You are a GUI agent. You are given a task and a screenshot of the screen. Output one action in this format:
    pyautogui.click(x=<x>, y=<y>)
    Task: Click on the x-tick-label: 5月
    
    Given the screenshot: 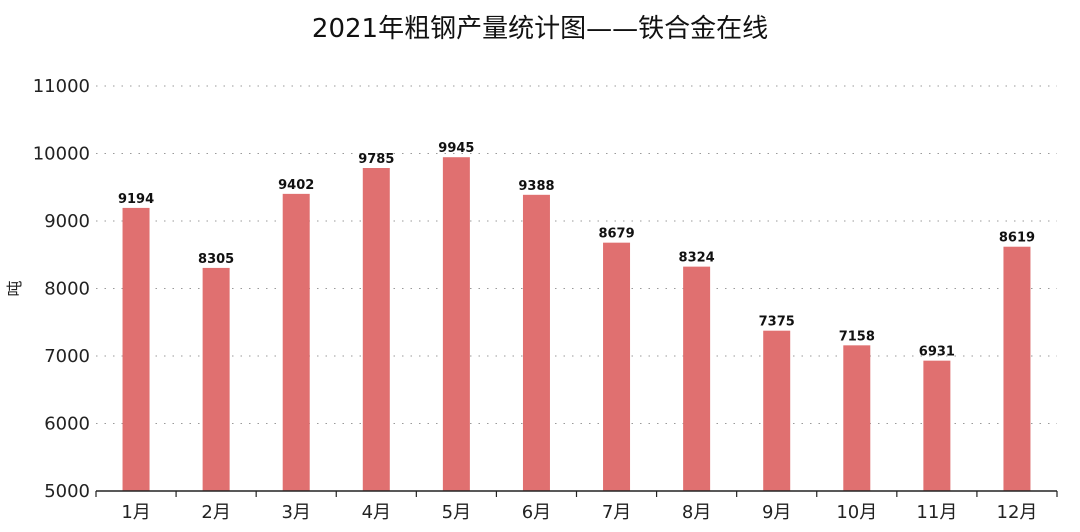 What is the action you would take?
    pyautogui.click(x=456, y=512)
    